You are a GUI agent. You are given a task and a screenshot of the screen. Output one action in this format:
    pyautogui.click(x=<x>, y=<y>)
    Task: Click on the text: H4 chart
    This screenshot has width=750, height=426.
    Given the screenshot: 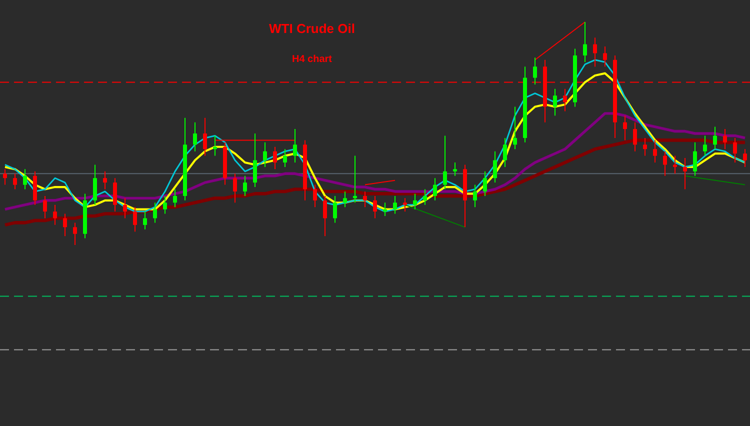 What is the action you would take?
    pyautogui.click(x=312, y=59)
    